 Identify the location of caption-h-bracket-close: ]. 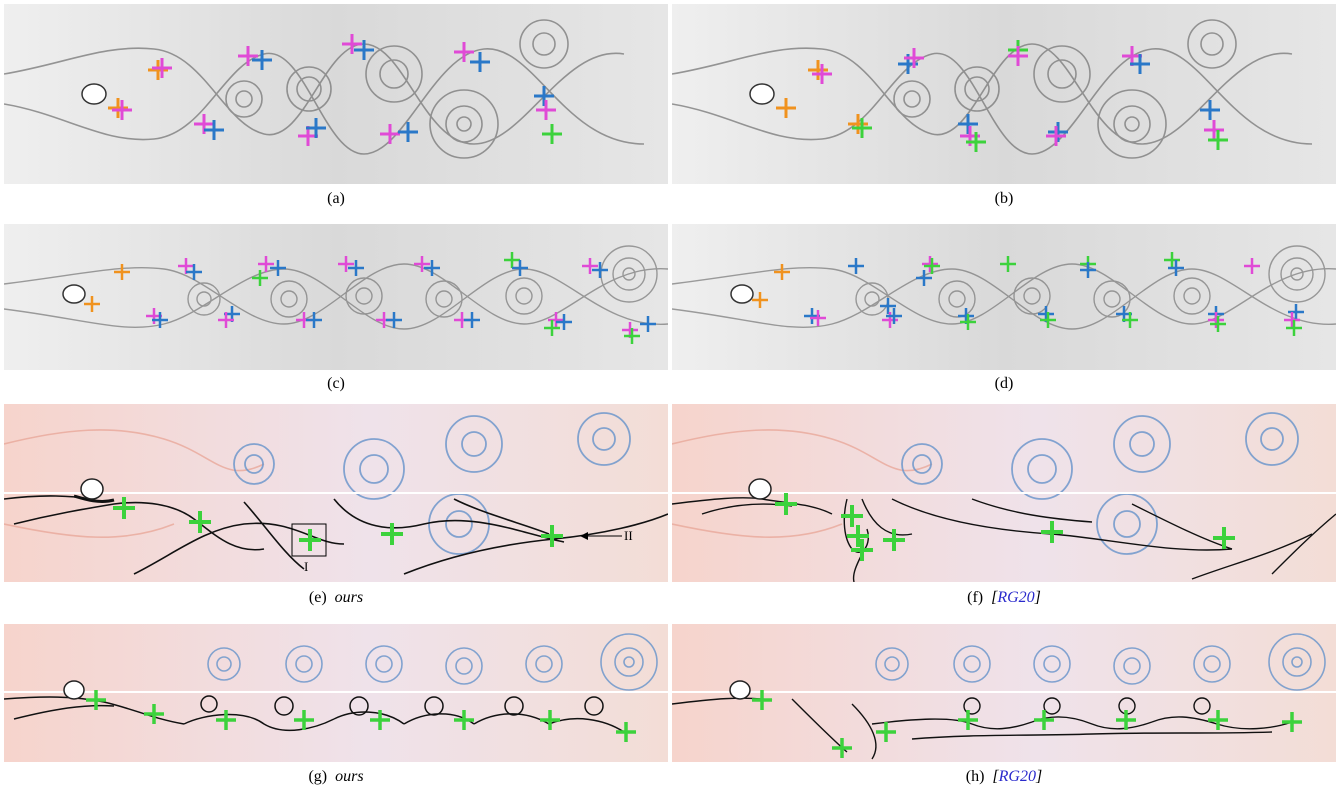
(1039, 776).